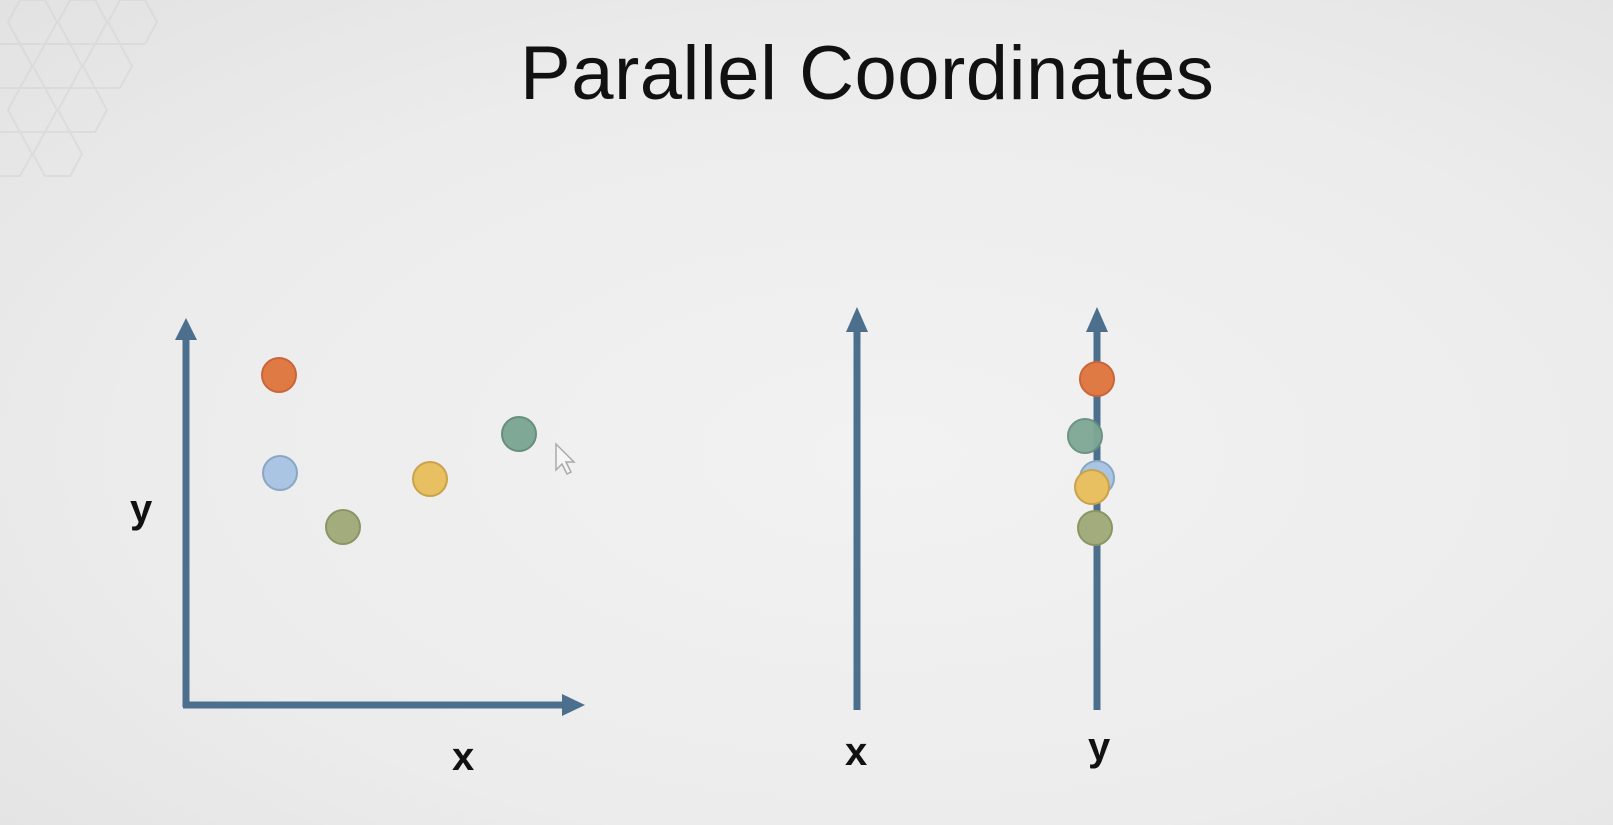 This screenshot has width=1613, height=825. Describe the element at coordinates (1085, 436) in the screenshot. I see `parallel-point-teal` at that location.